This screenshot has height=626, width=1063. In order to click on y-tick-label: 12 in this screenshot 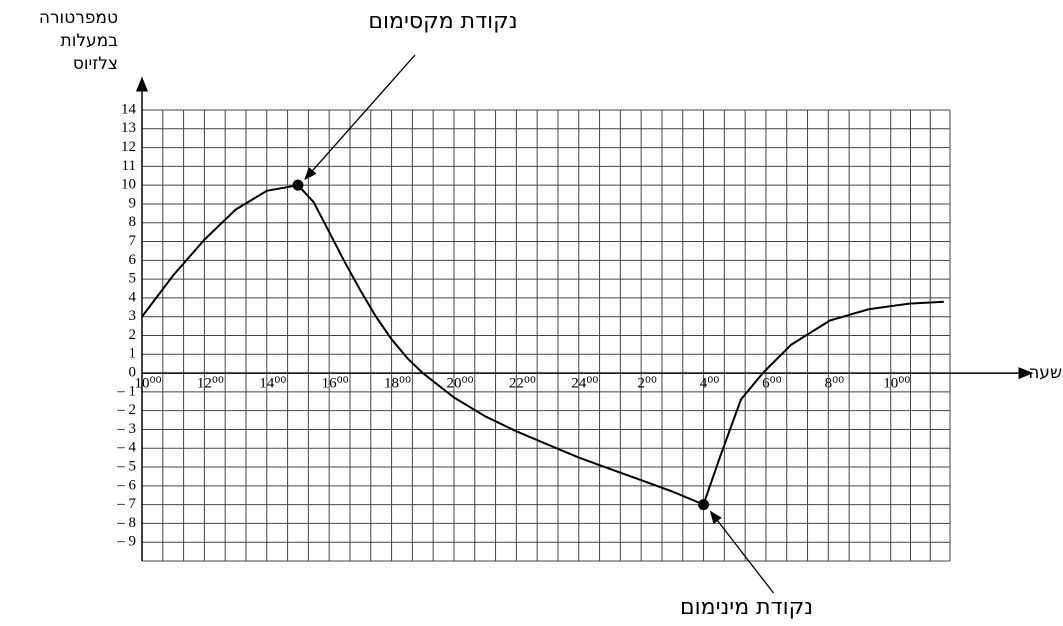, I will do `click(128, 147)`.